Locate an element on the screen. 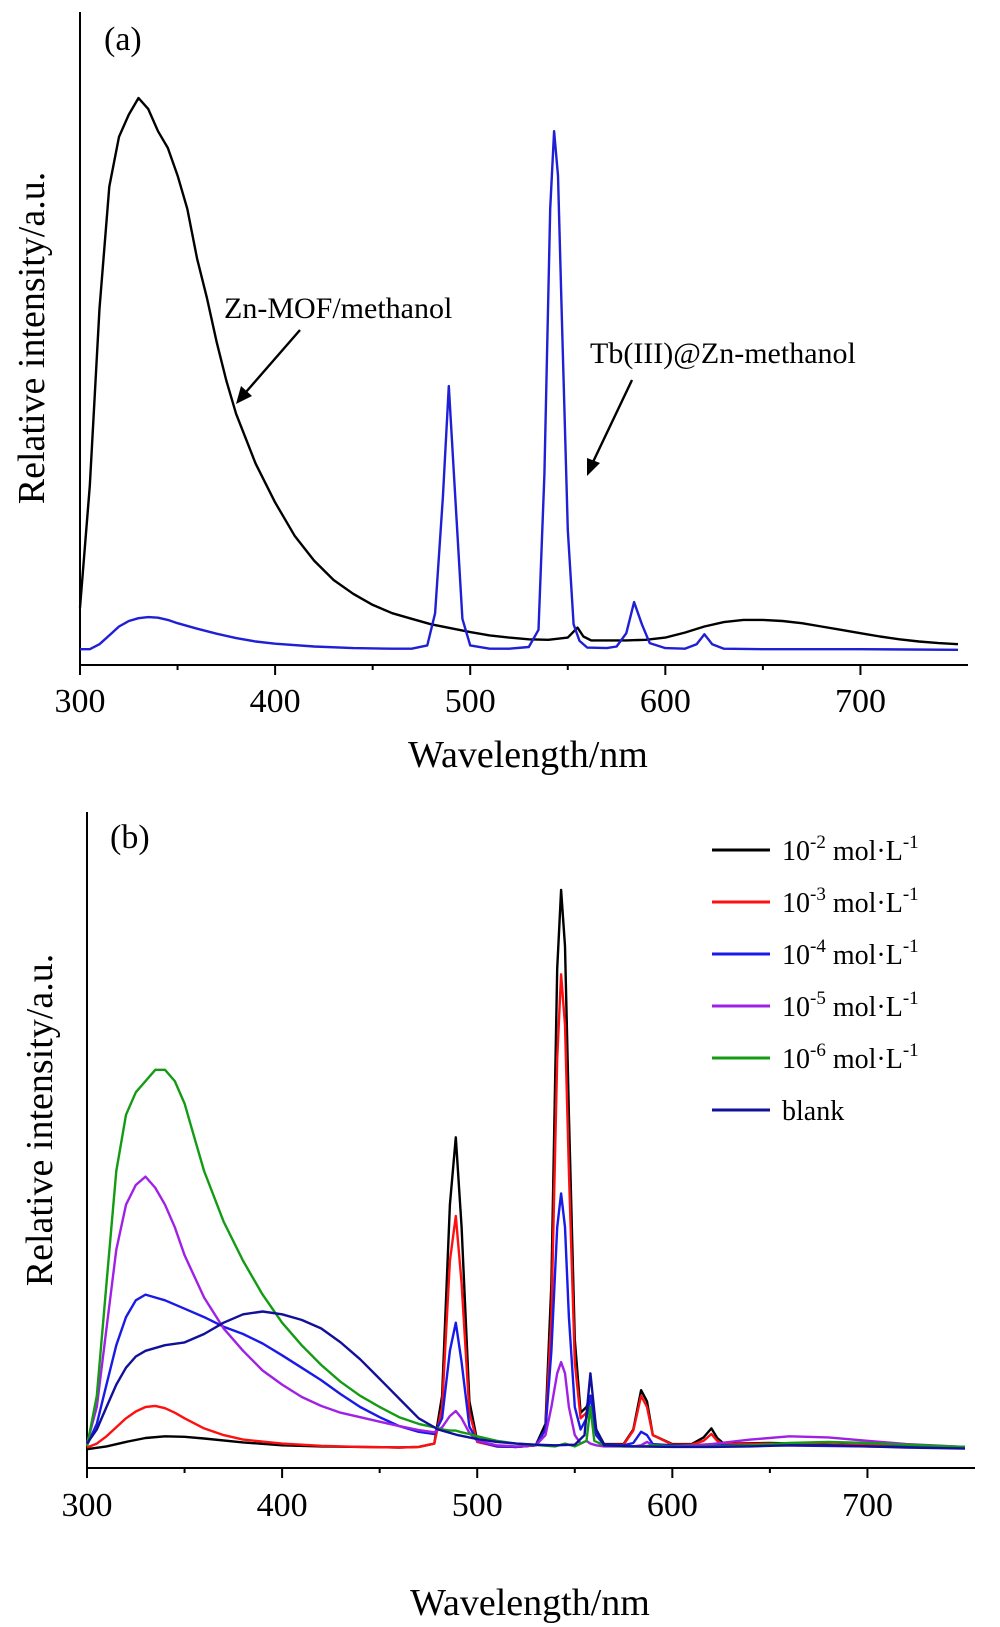  panel-b-ticks: 300 400 500 600 700 is located at coordinates (477, 1496).